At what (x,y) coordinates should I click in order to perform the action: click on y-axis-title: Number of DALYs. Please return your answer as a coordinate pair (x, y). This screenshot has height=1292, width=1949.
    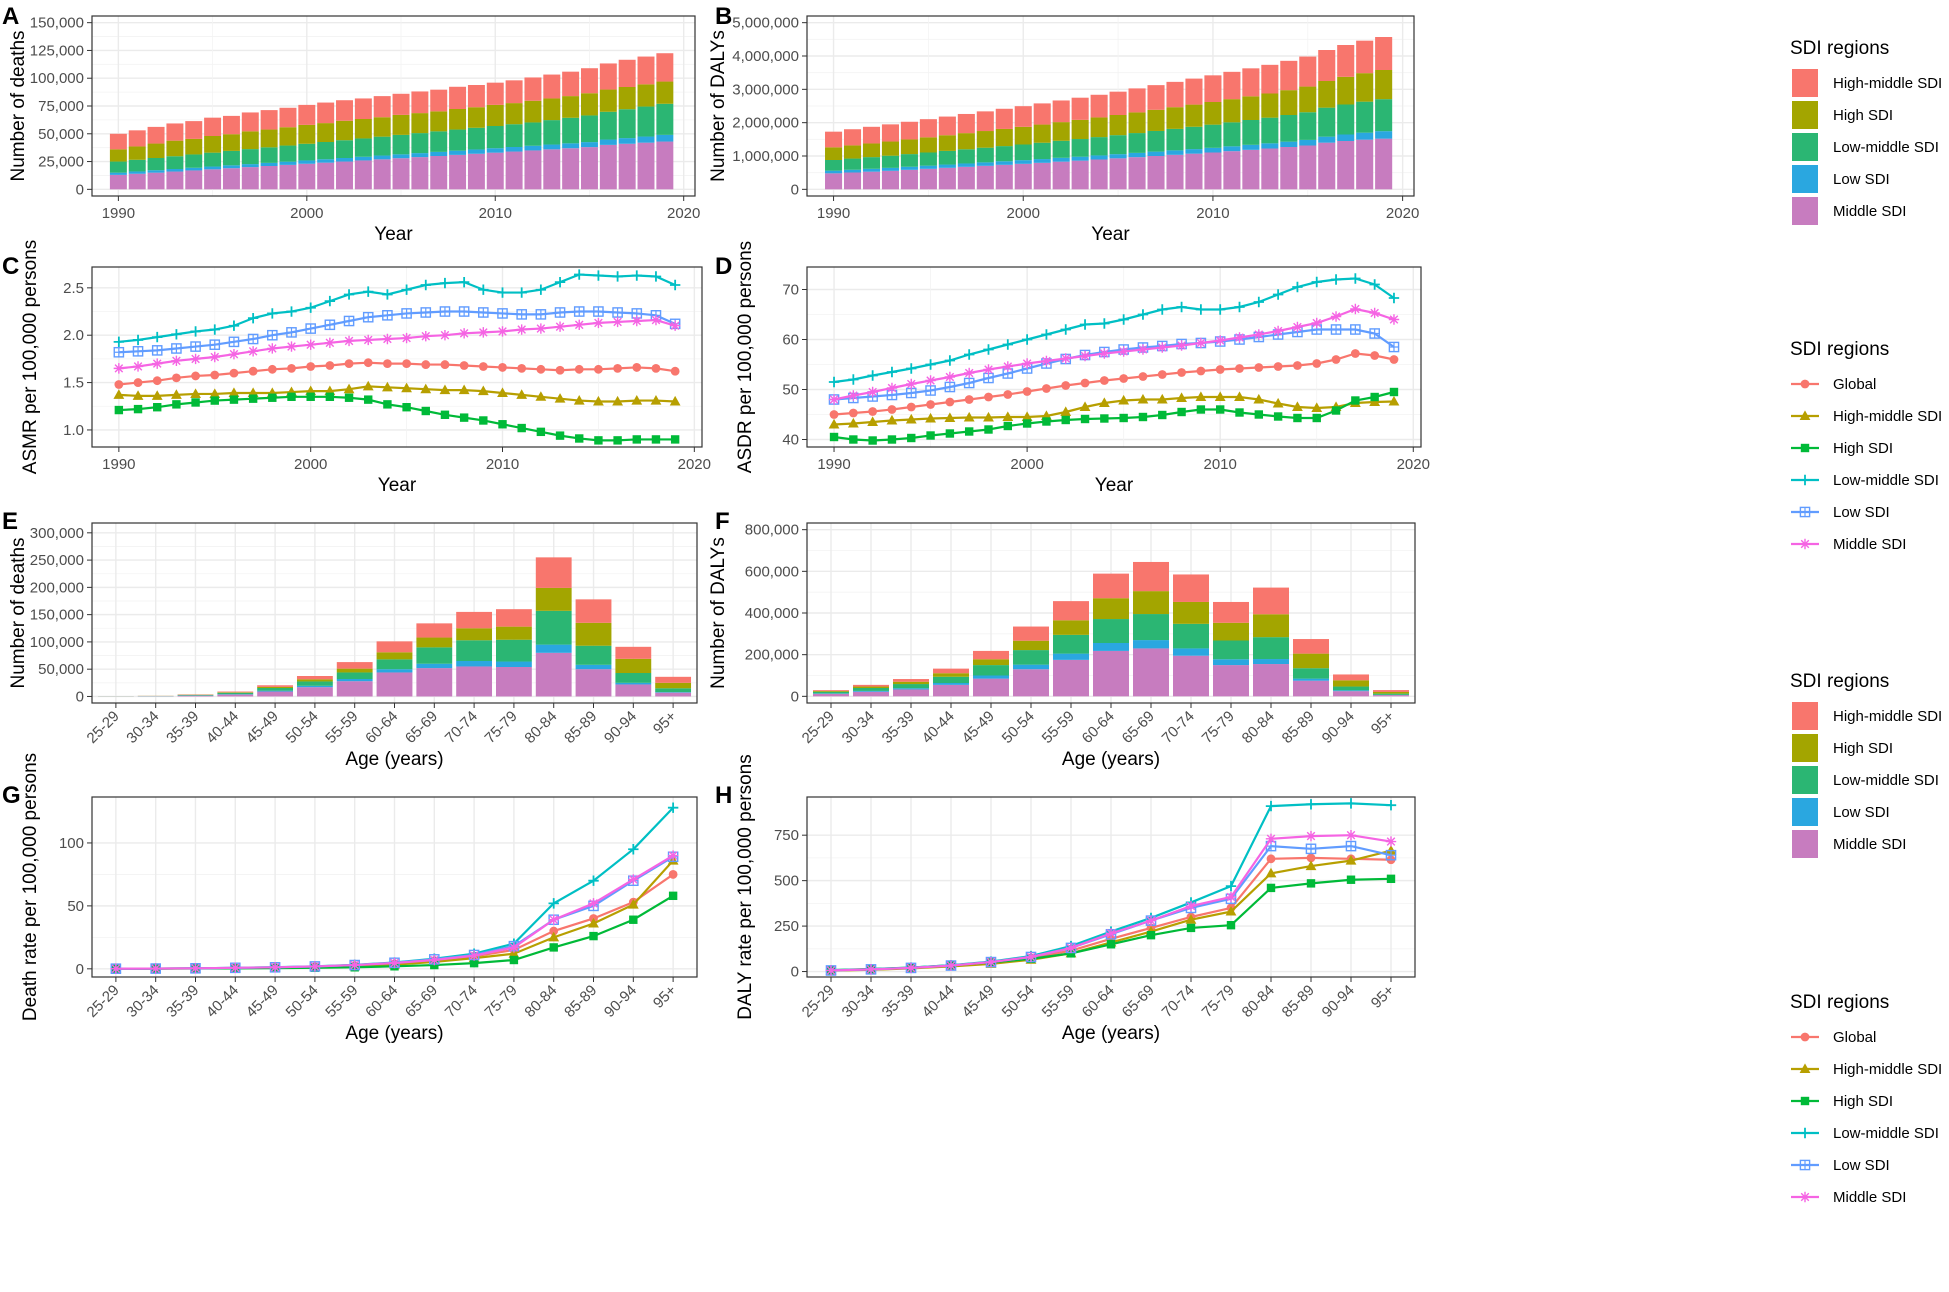
    Looking at the image, I should click on (718, 106).